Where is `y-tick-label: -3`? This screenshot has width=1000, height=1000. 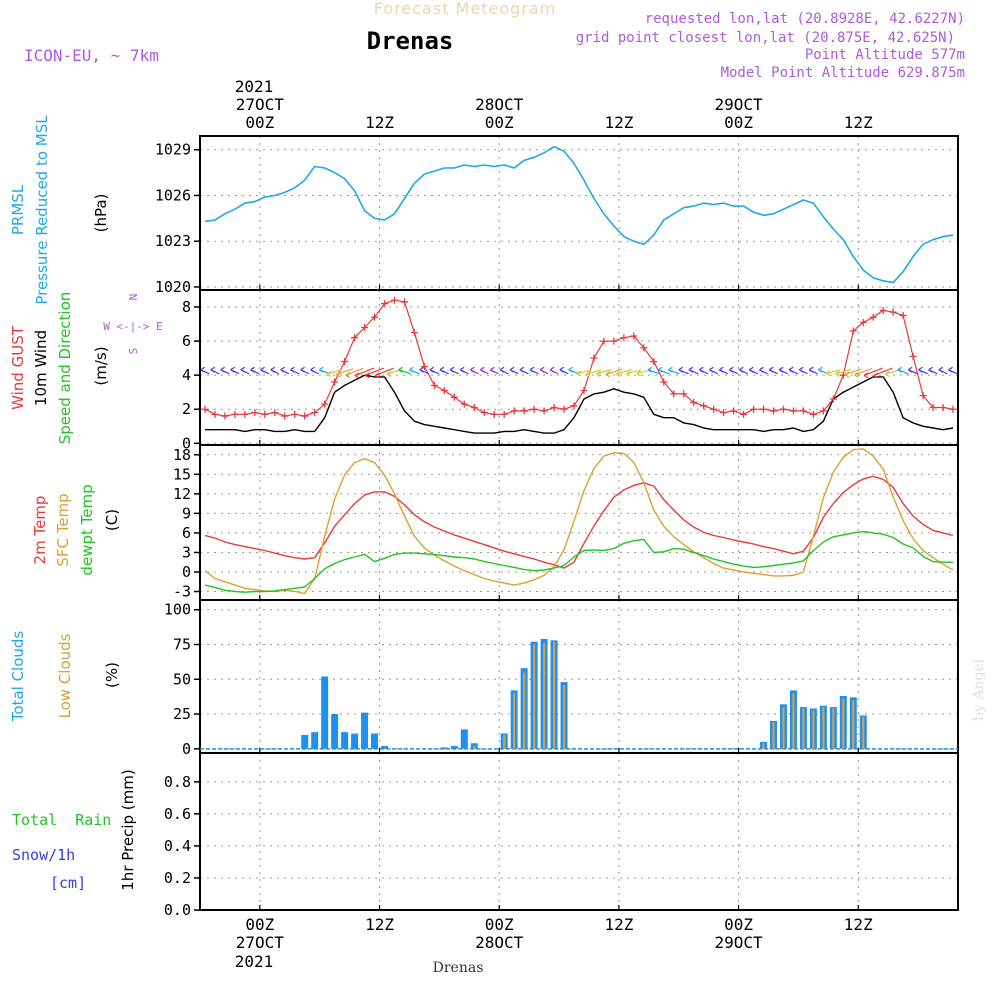
y-tick-label: -3 is located at coordinates (182, 592).